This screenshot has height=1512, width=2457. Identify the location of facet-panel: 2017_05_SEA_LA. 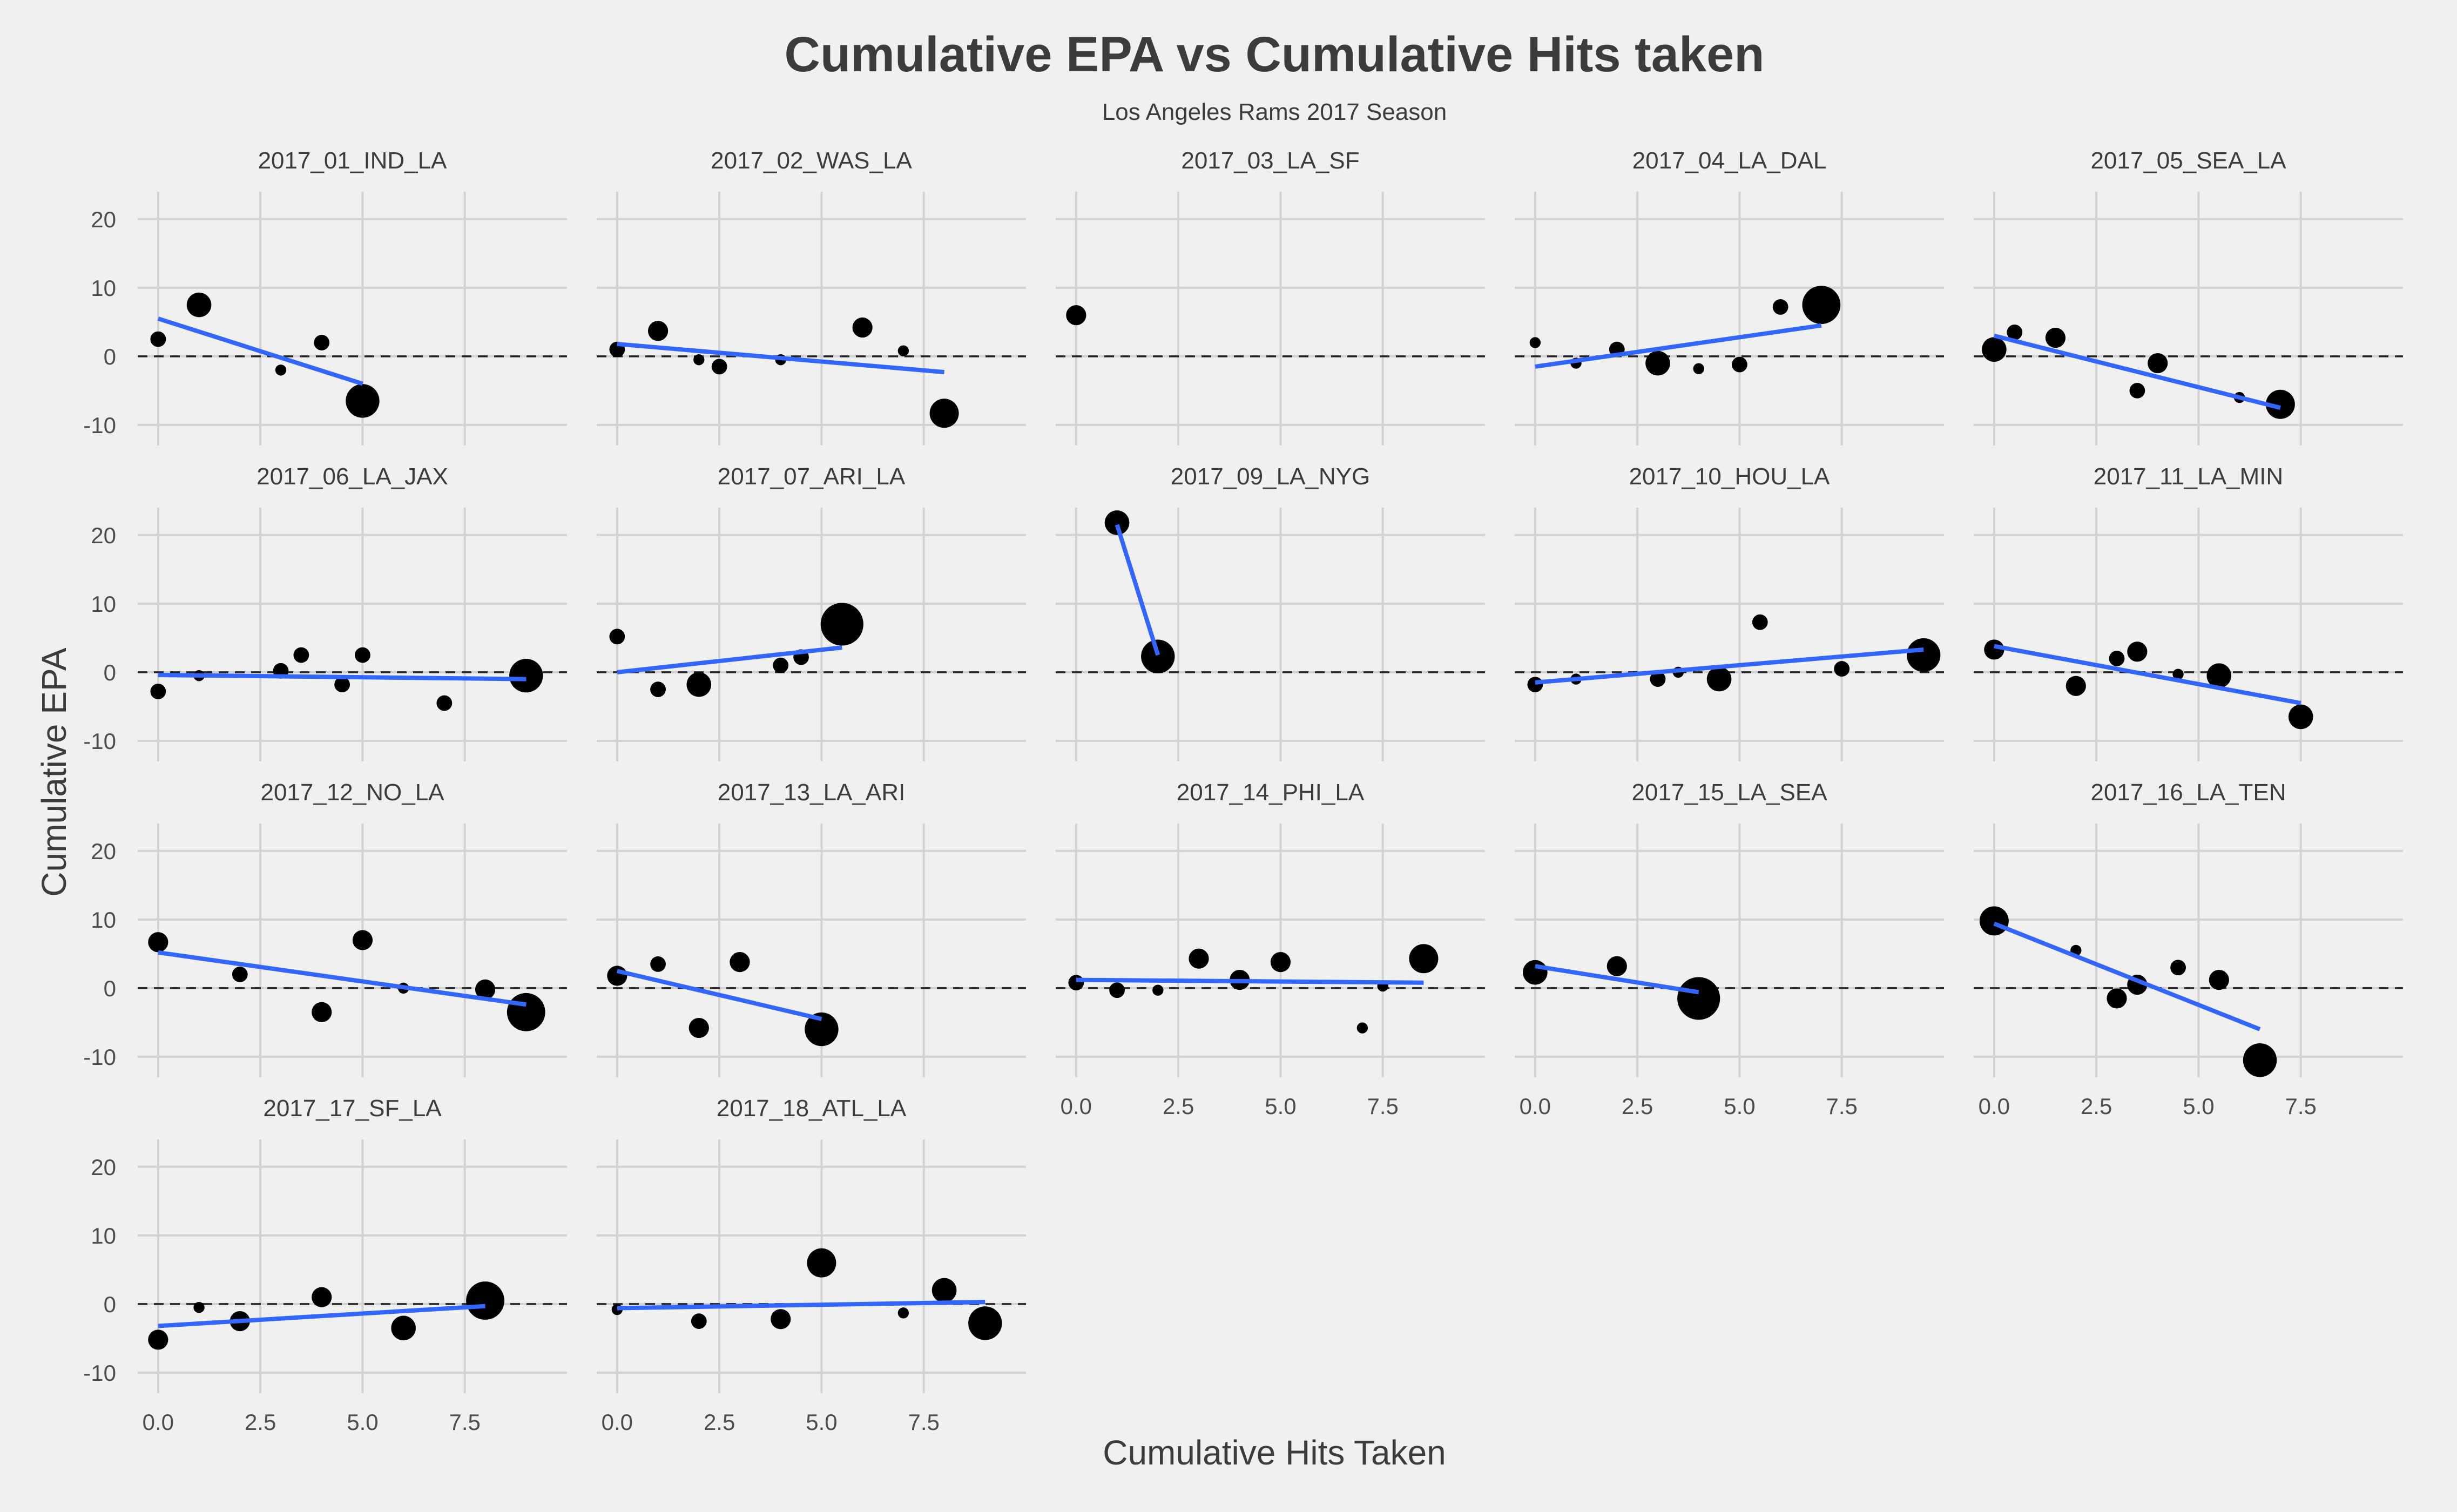
(2188, 297).